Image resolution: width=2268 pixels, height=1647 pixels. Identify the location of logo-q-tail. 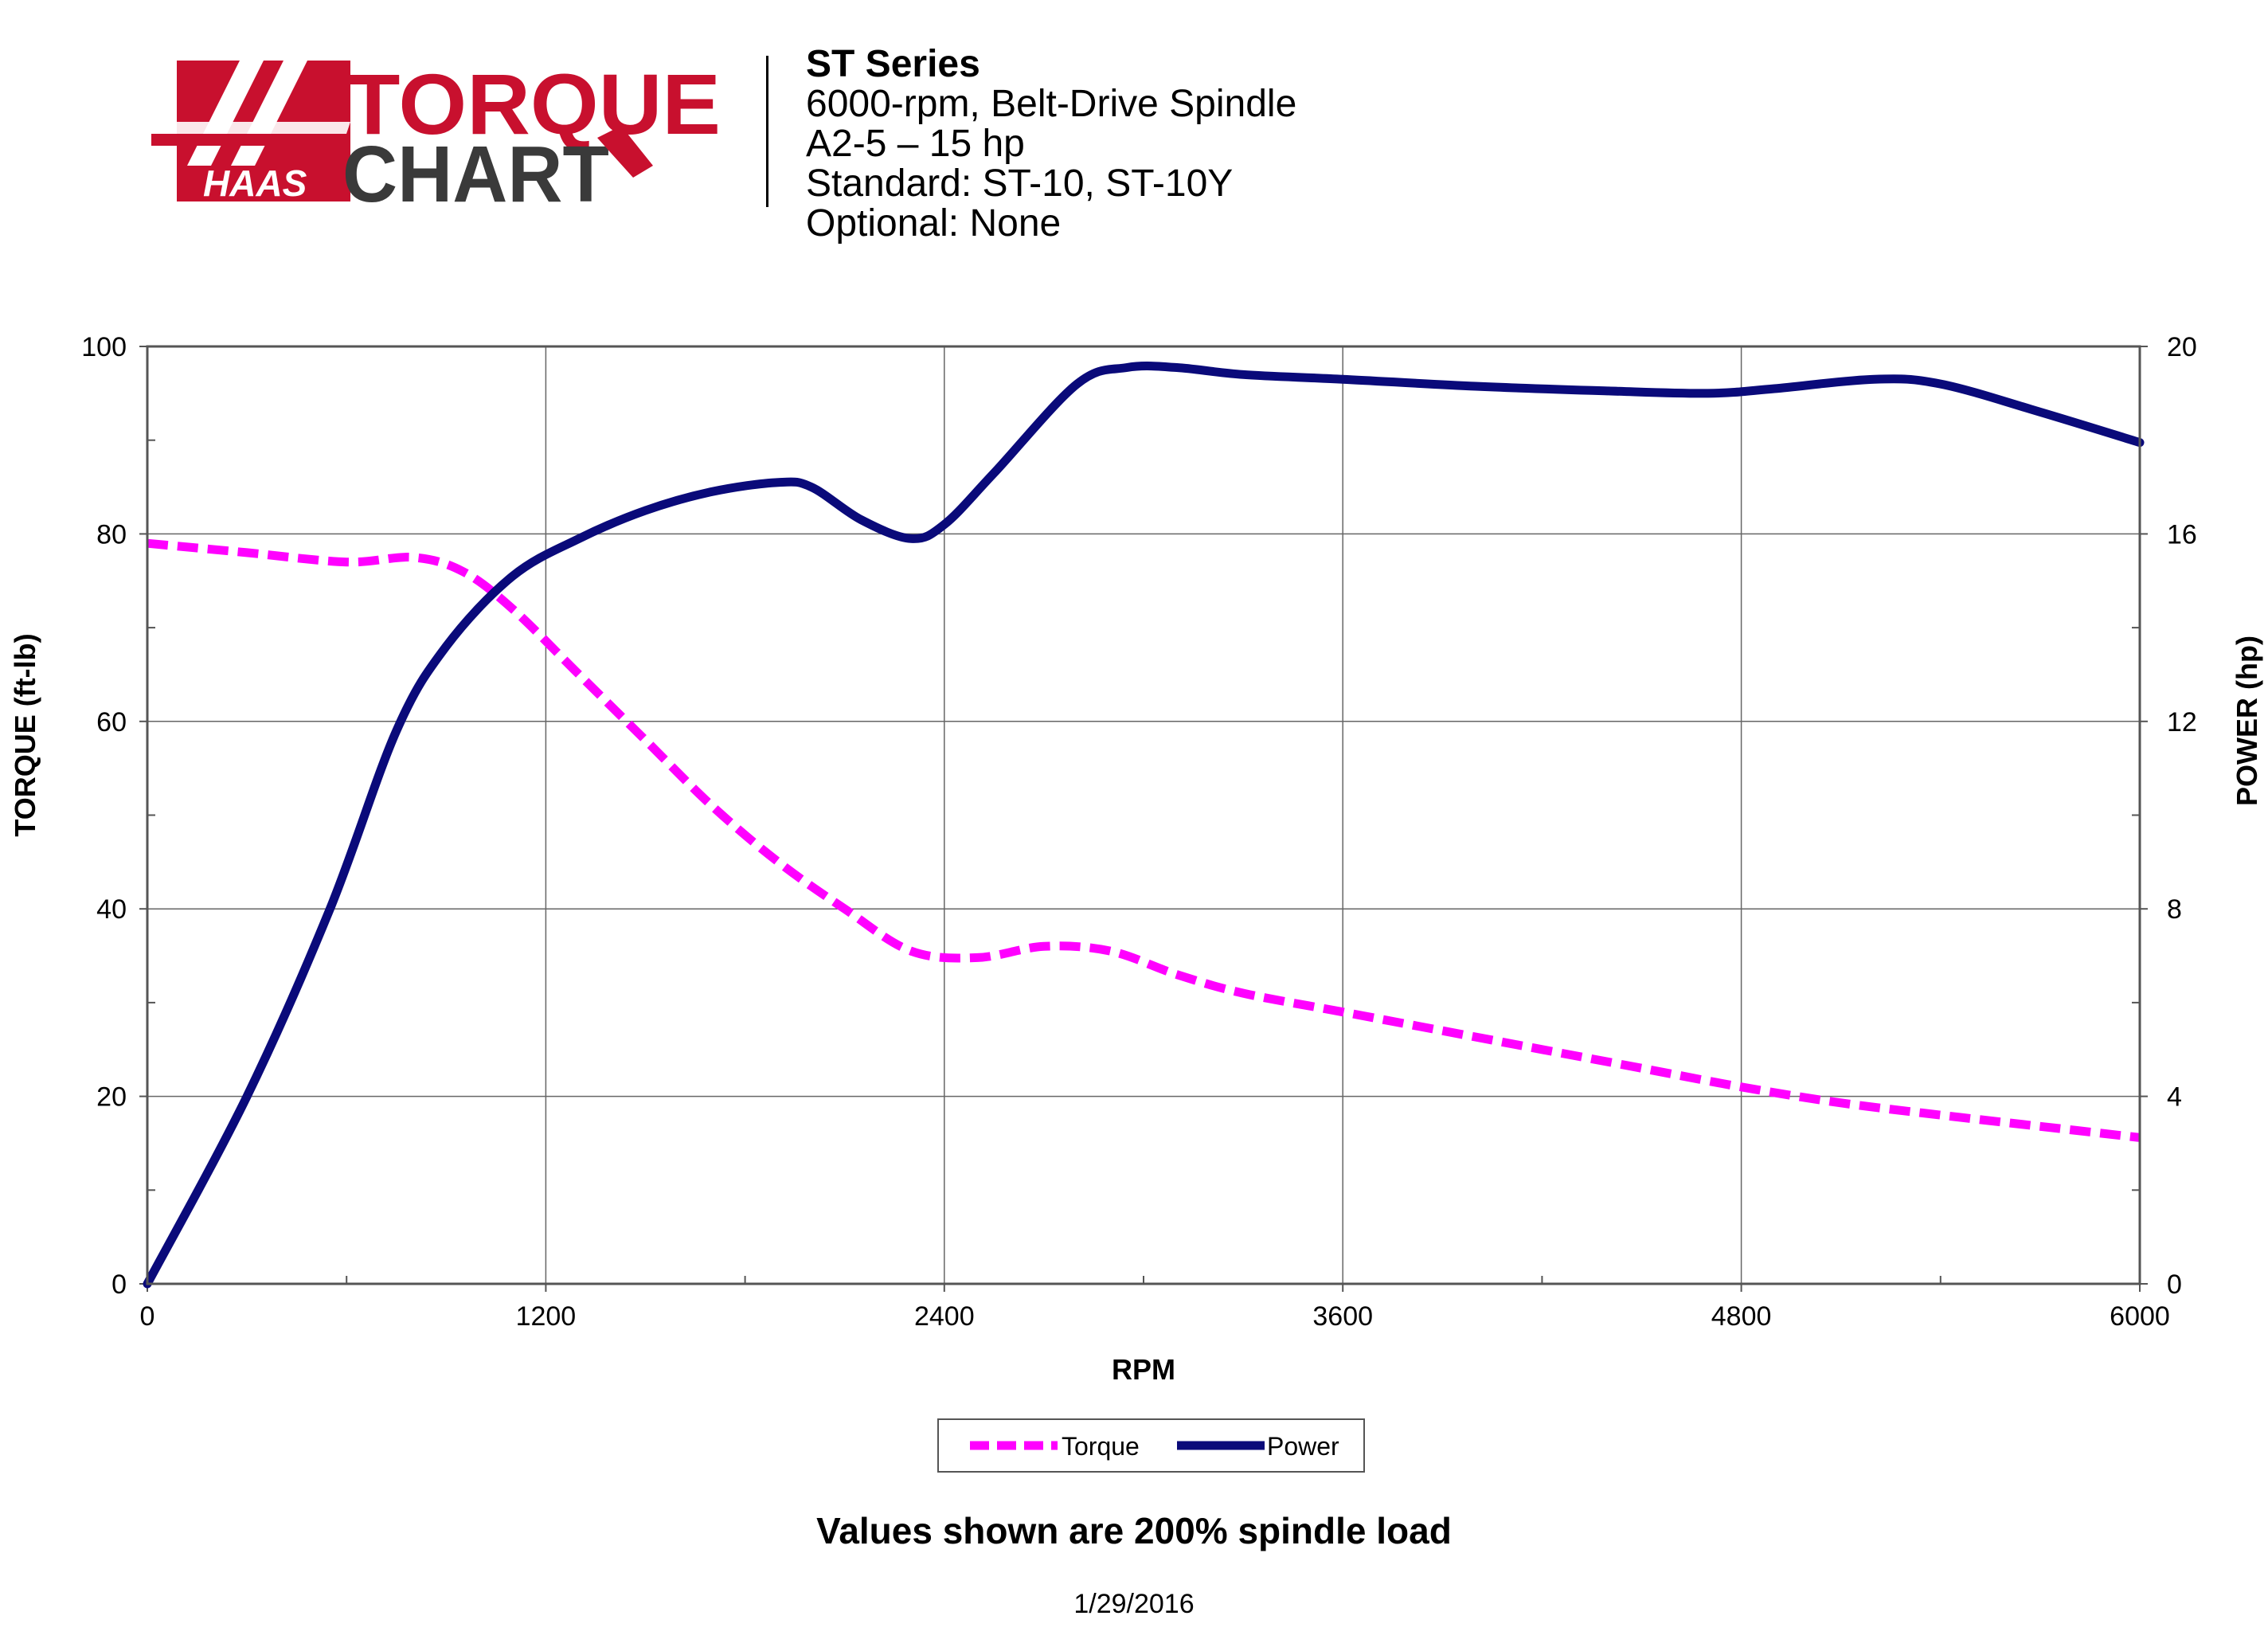
(625, 152).